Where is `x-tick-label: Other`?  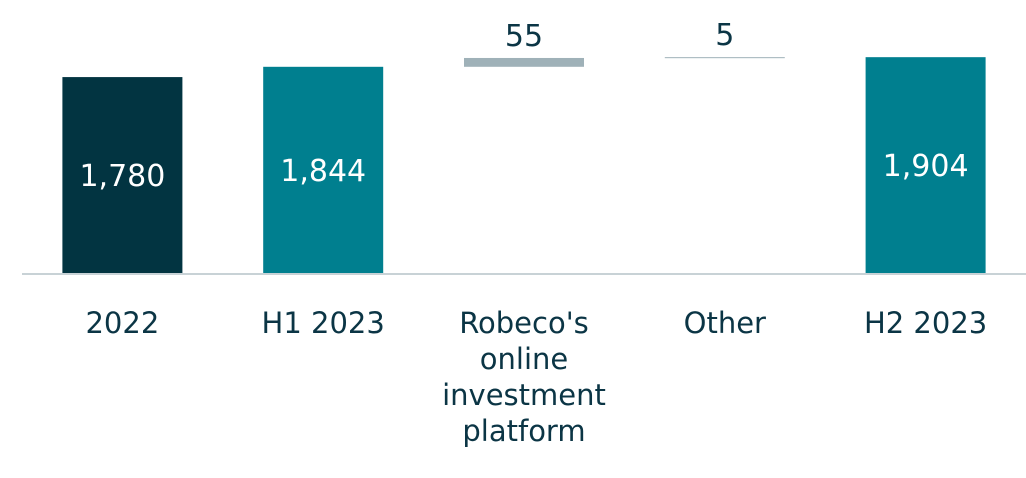
x-tick-label: Other is located at coordinates (724, 323).